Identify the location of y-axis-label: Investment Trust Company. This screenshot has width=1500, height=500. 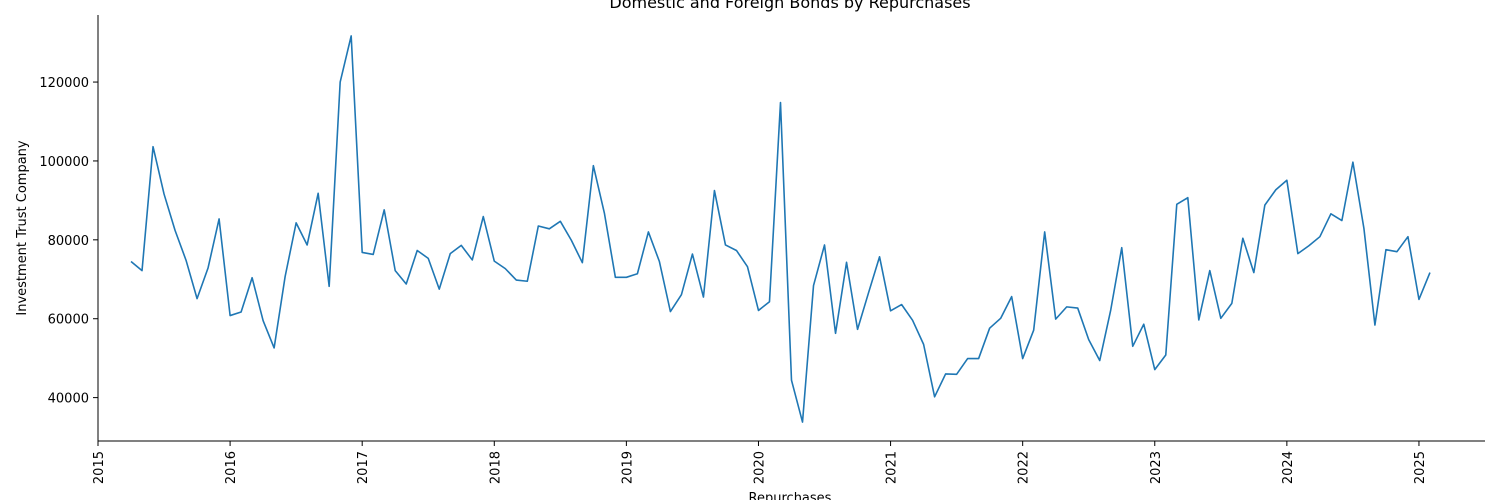
(22, 228).